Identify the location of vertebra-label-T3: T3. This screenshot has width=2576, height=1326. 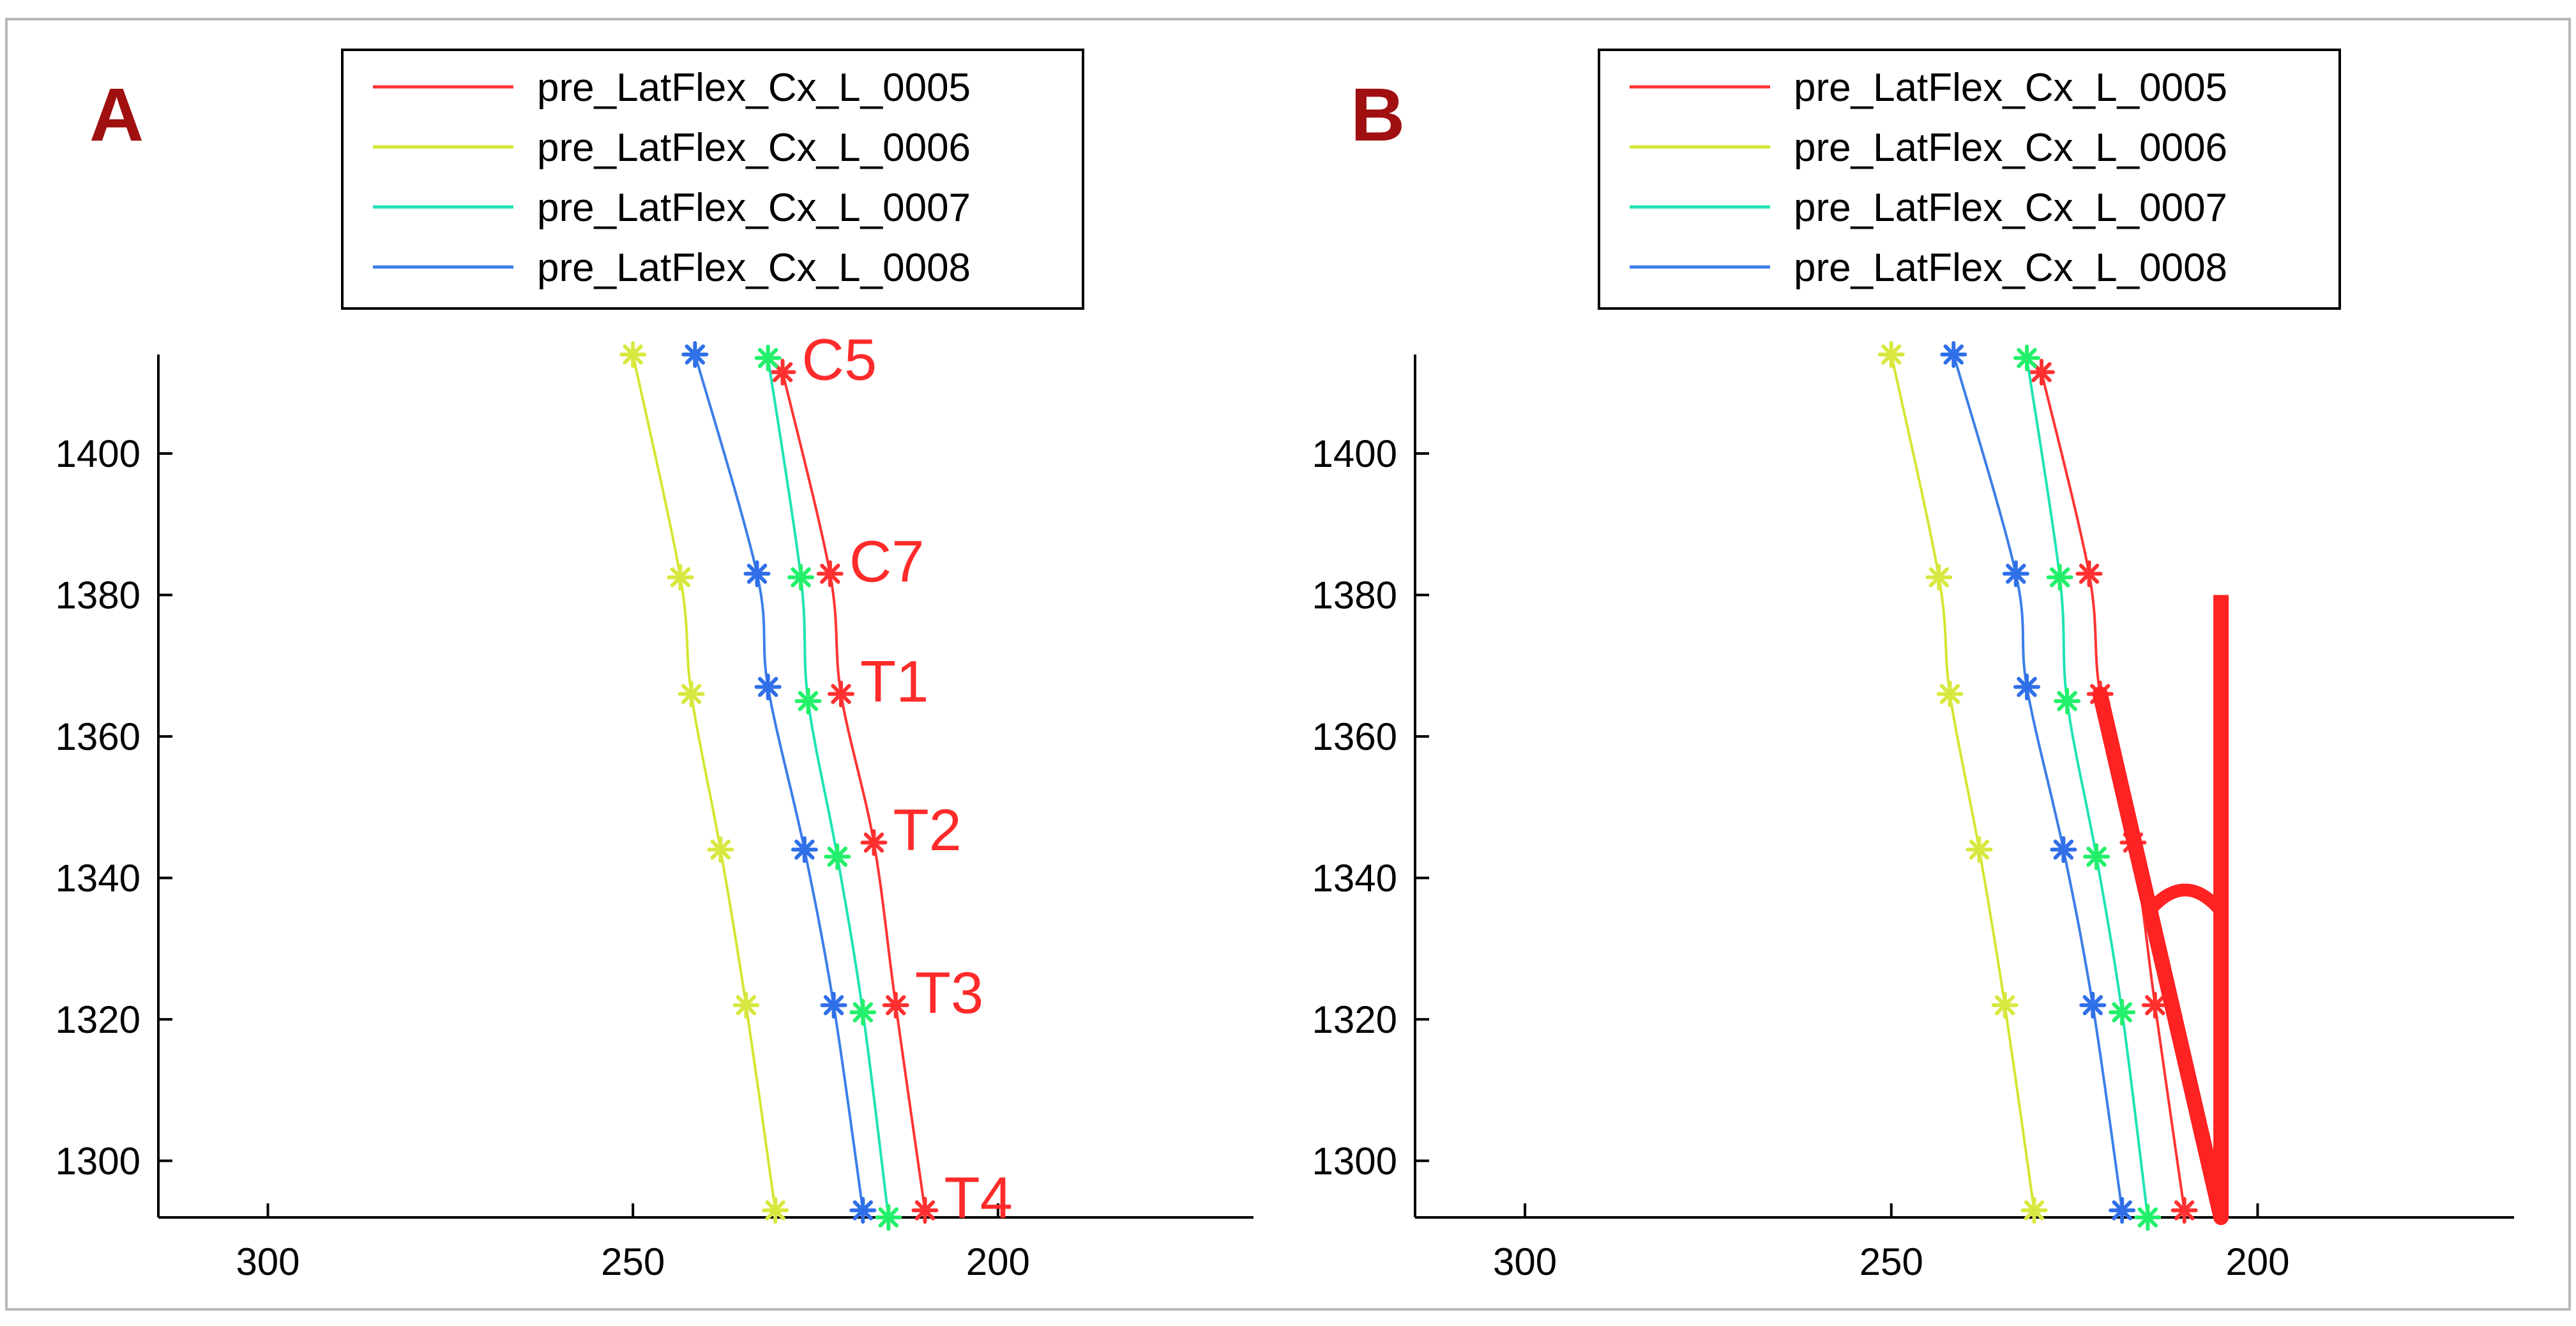
(949, 993).